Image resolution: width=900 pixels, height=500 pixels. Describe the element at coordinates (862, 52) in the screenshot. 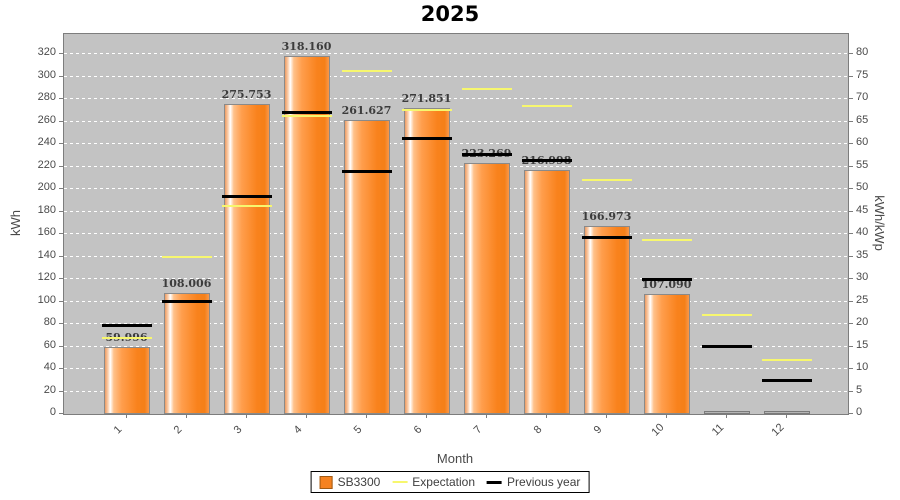

I see `right-axis-tick-label: 80` at that location.